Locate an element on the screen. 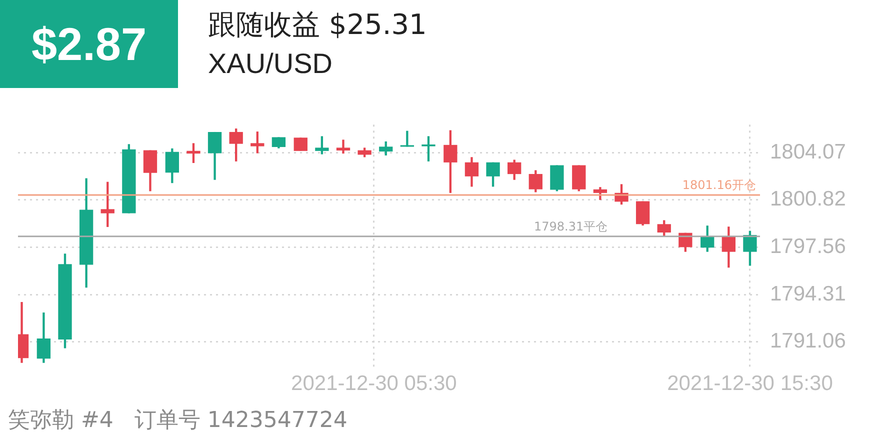  ref-line-label: 1801.16开仓 is located at coordinates (719, 185).